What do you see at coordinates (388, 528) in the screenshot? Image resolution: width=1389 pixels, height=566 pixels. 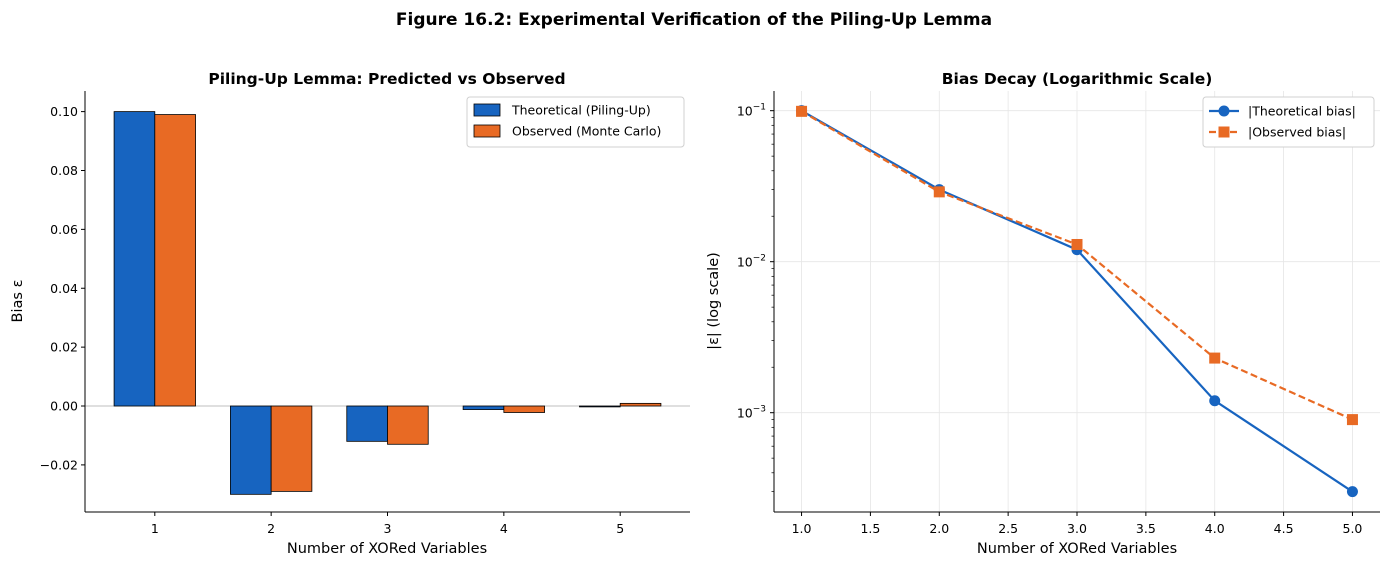 I see `bar-chart-xtick-label: 3` at bounding box center [388, 528].